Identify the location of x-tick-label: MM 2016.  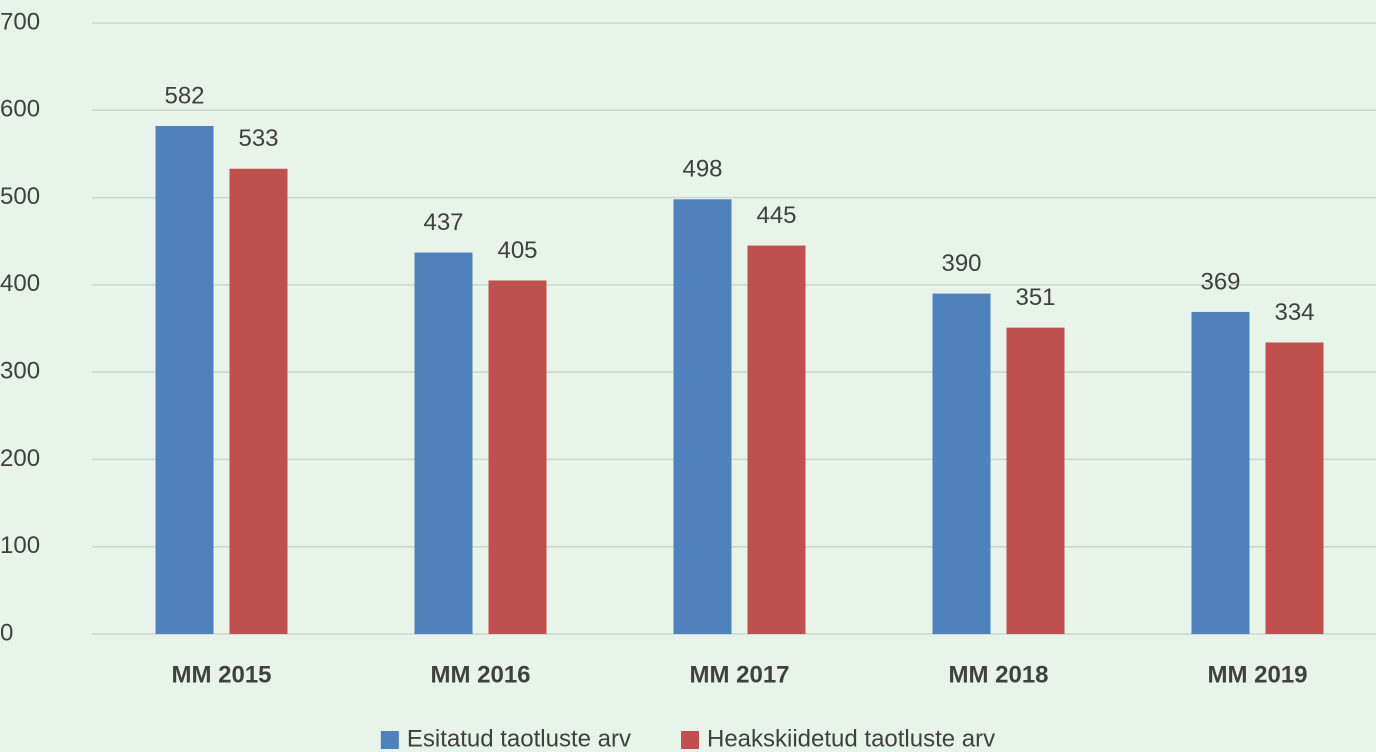
(480, 674).